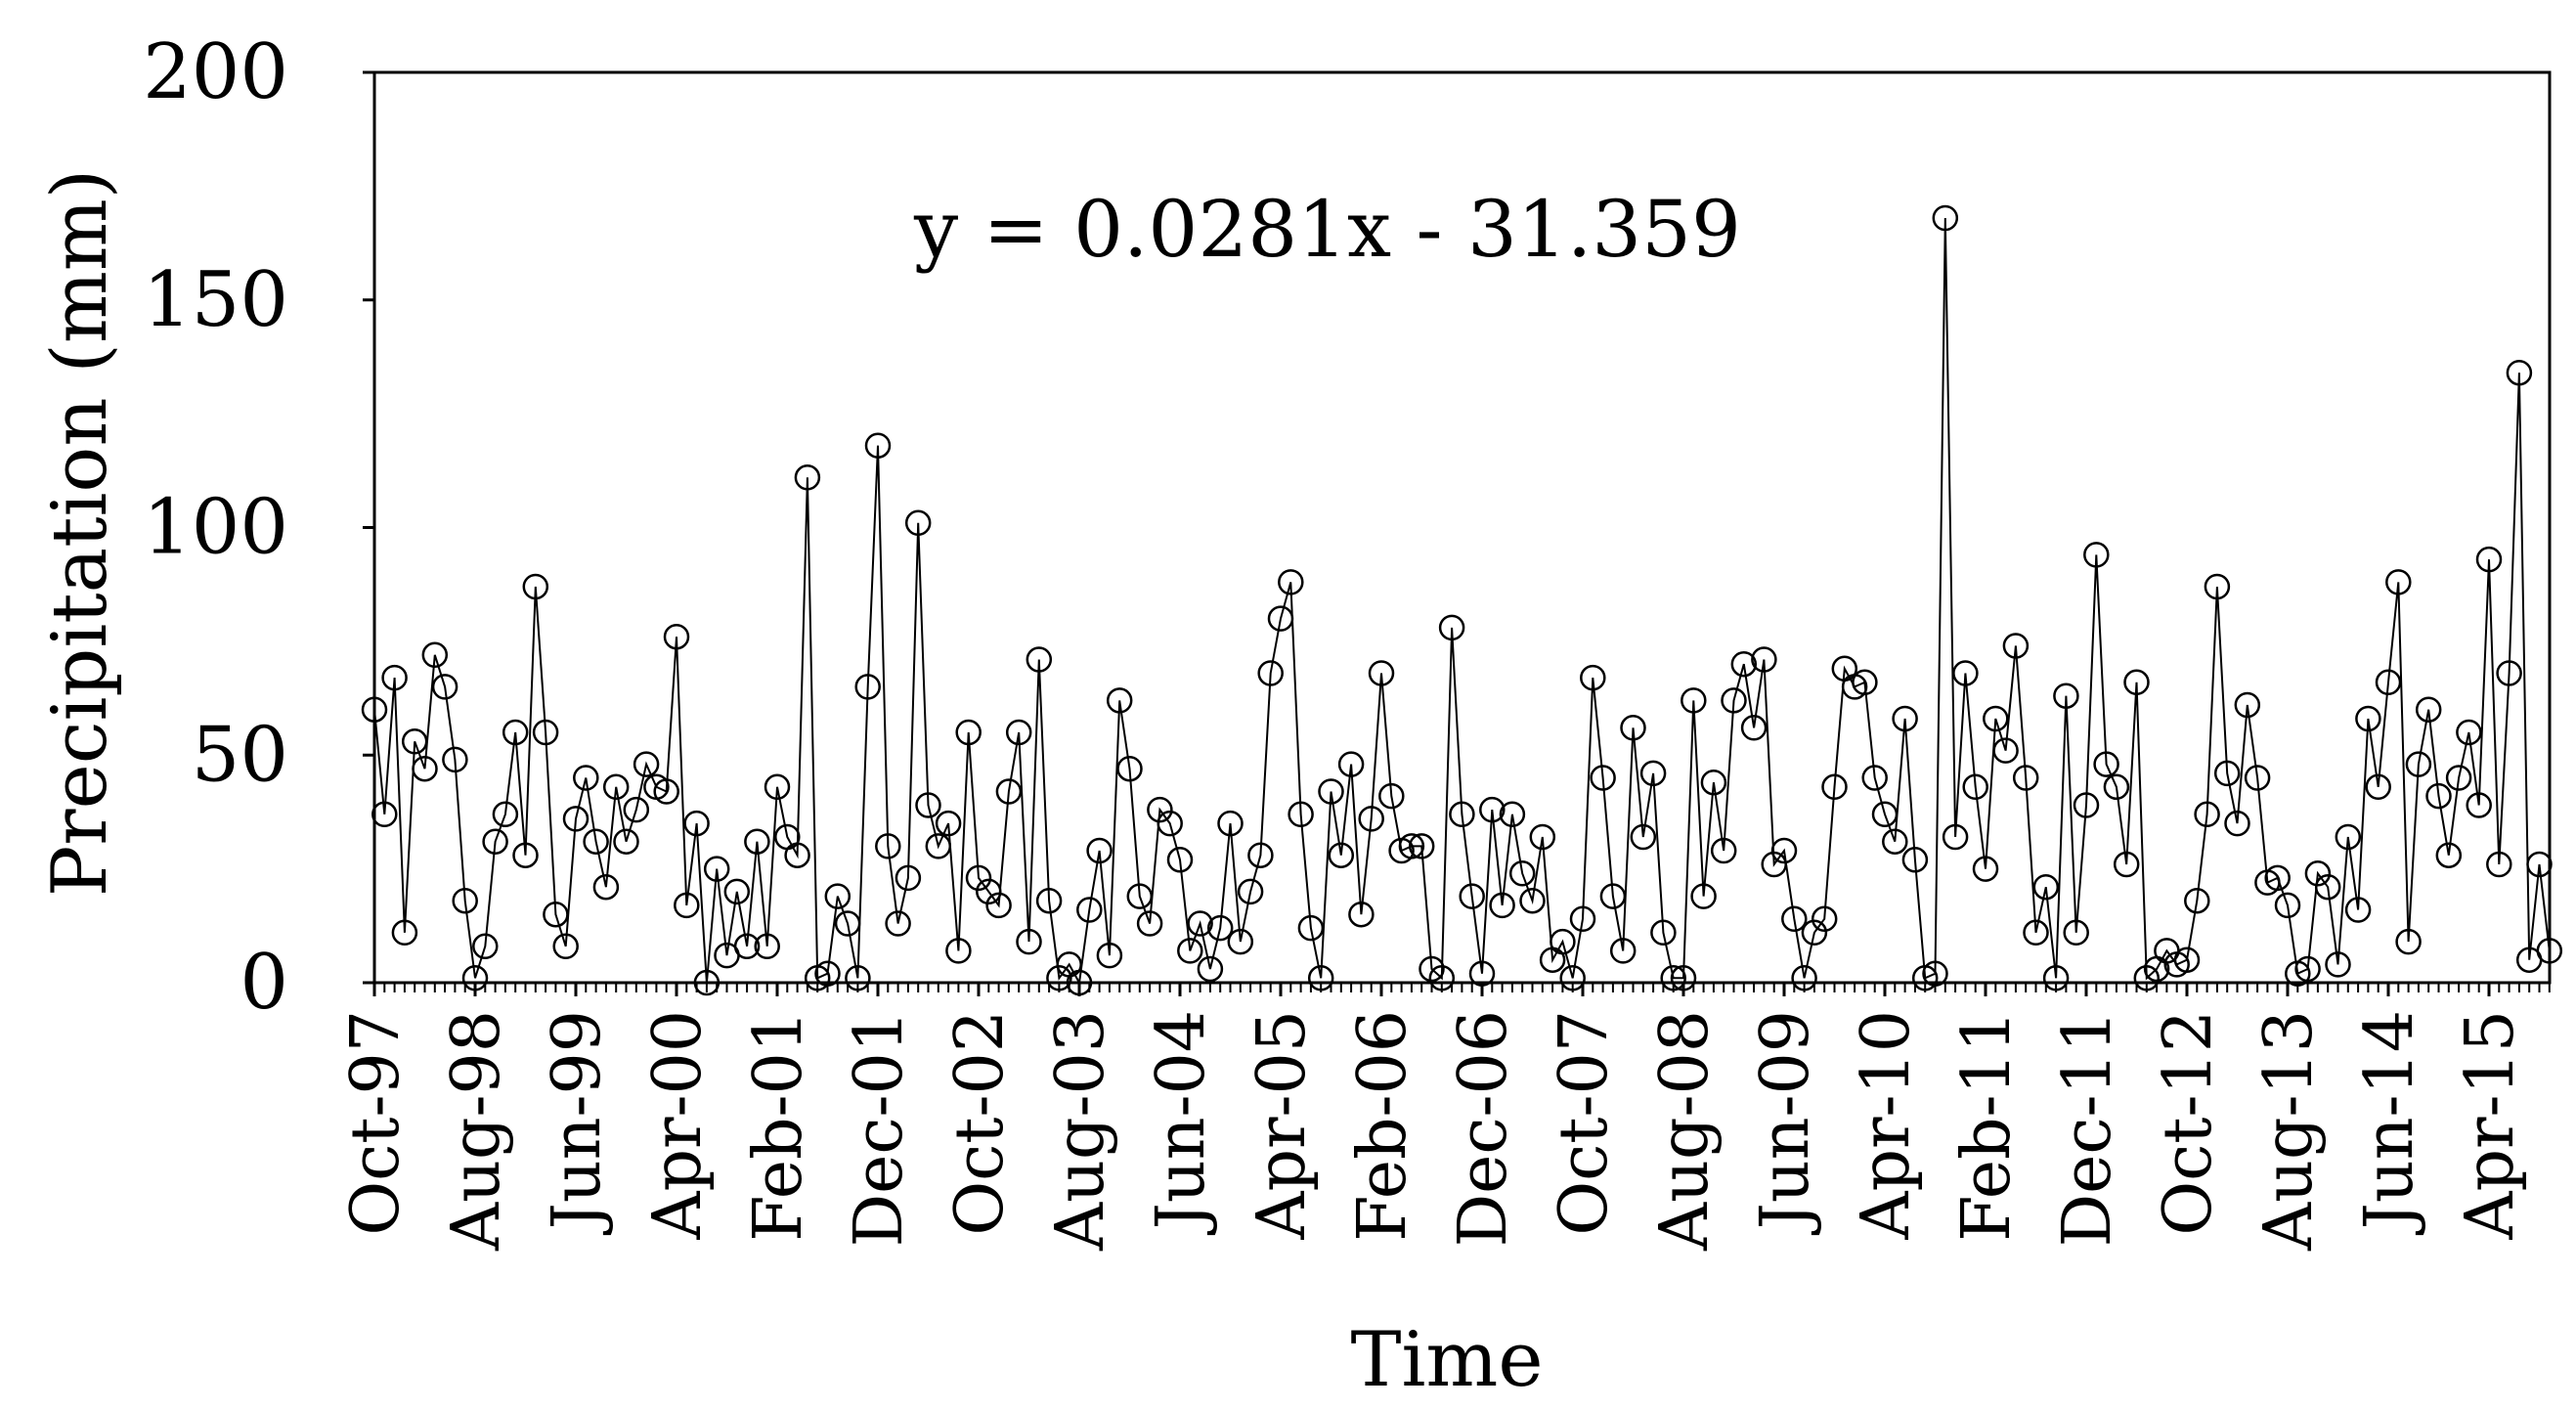 This screenshot has width=2576, height=1409. I want to click on x-tick-label: Jun-14, so click(2389, 1122).